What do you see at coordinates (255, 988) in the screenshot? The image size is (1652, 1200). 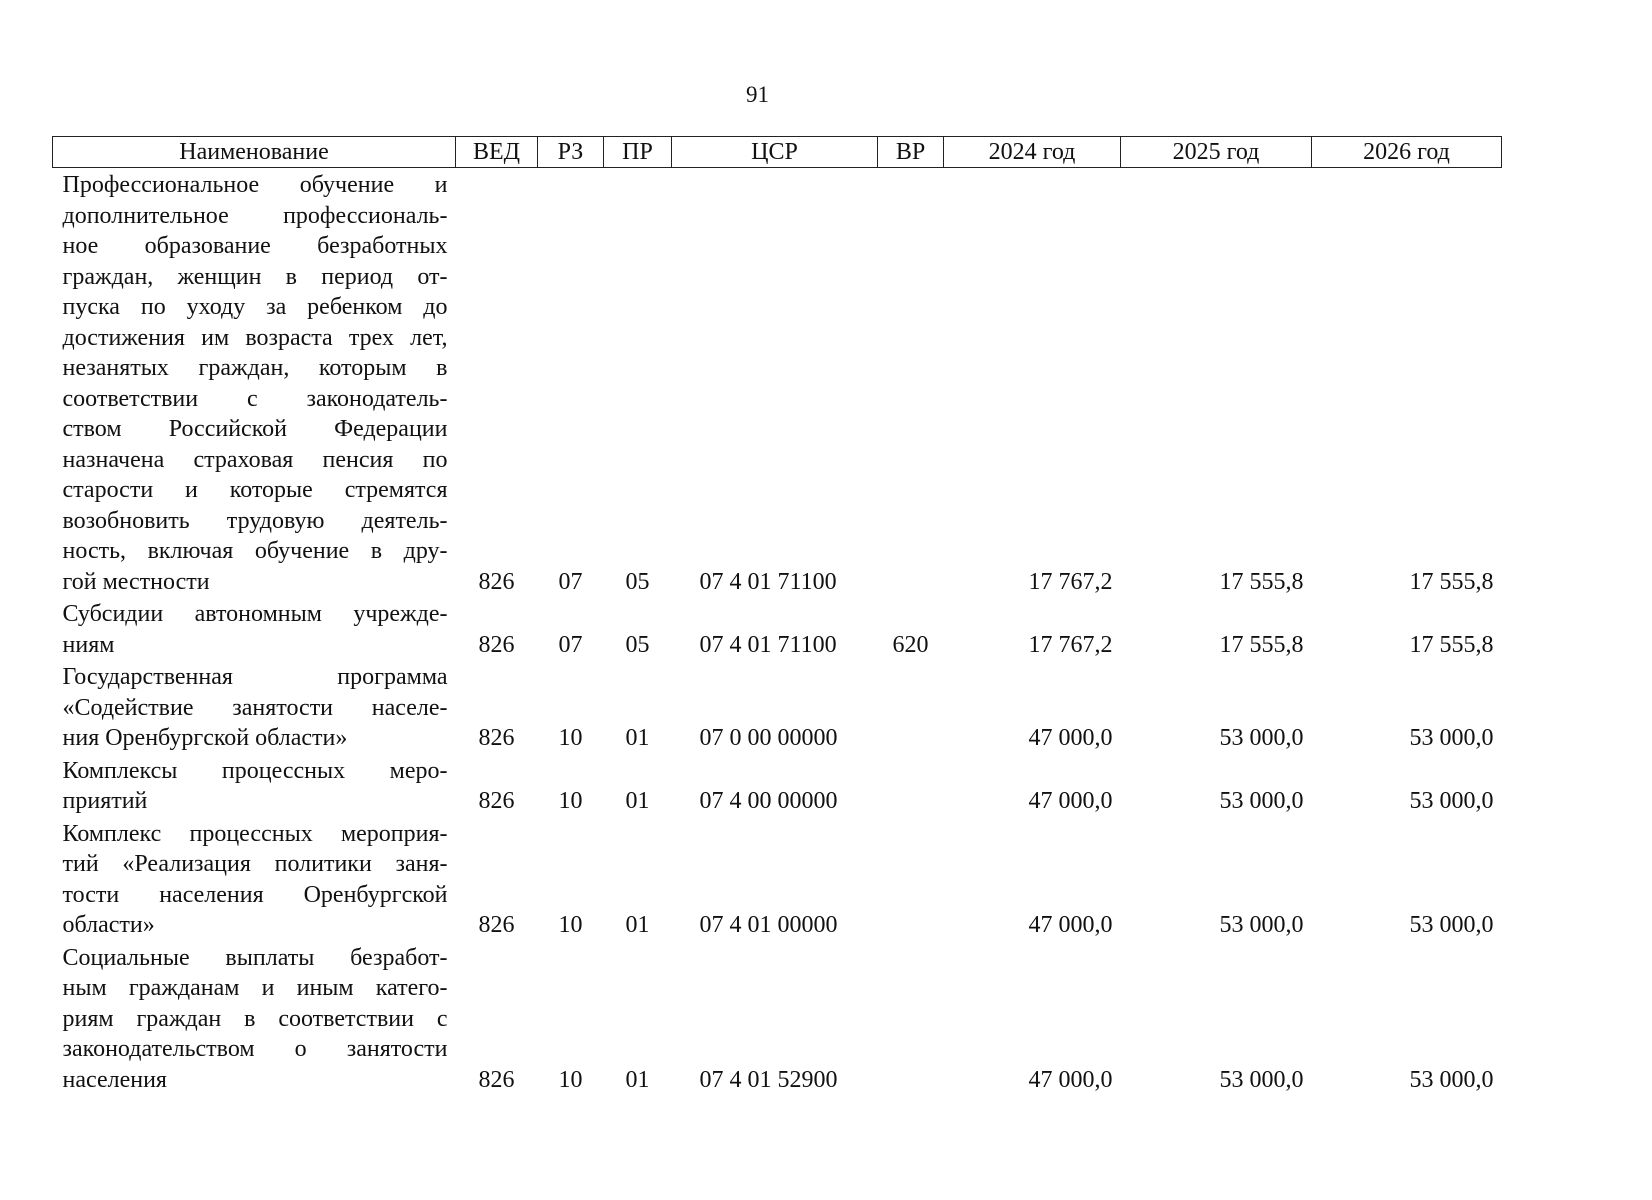 I see `name-line: ным гражданам и иным катего-` at bounding box center [255, 988].